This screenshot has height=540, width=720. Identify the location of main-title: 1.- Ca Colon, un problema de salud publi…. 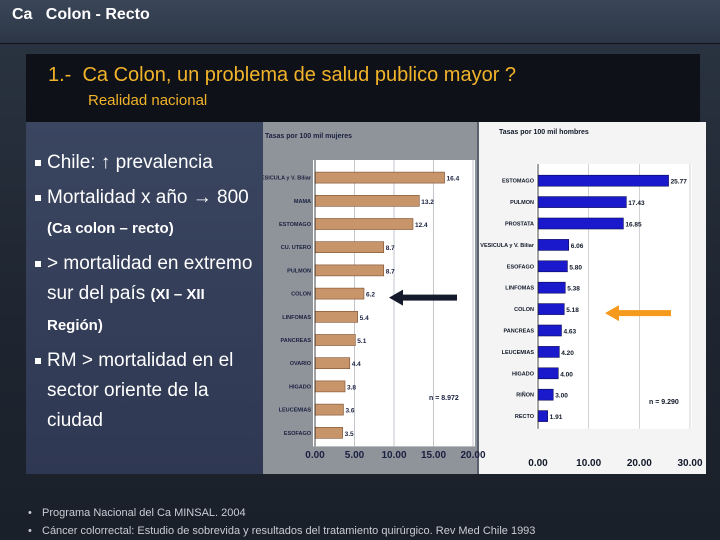
(282, 75).